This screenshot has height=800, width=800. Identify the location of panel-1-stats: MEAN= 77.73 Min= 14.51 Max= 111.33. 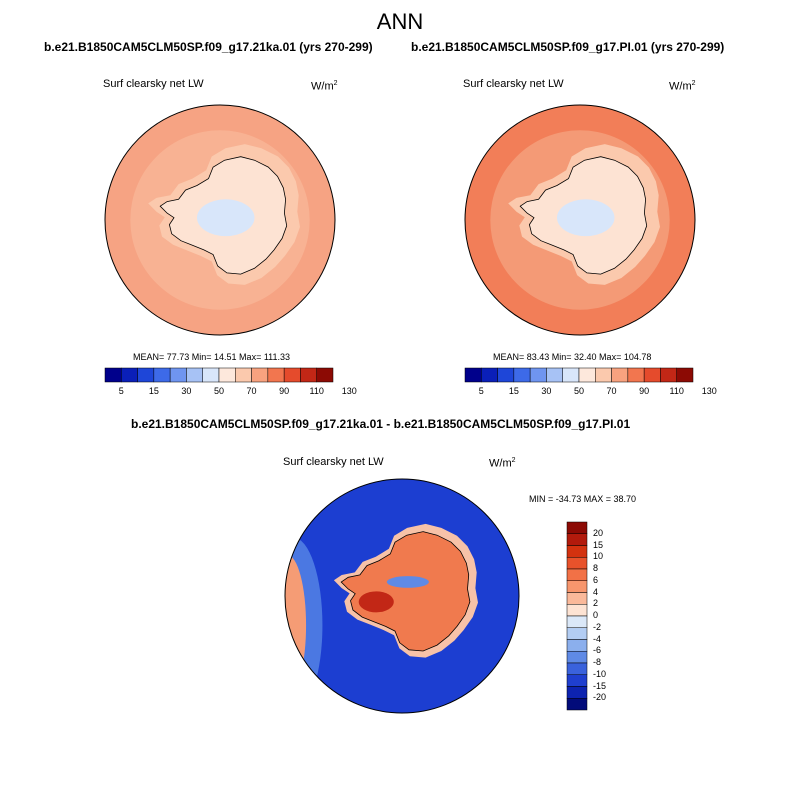
(212, 357).